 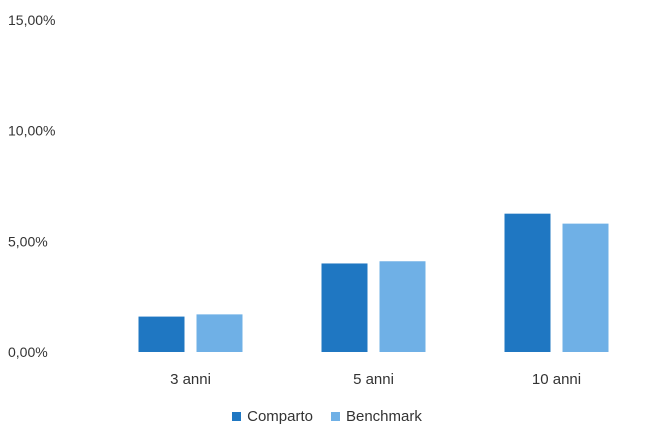 What do you see at coordinates (28, 241) in the screenshot?
I see `y-tick-label: 5,00%` at bounding box center [28, 241].